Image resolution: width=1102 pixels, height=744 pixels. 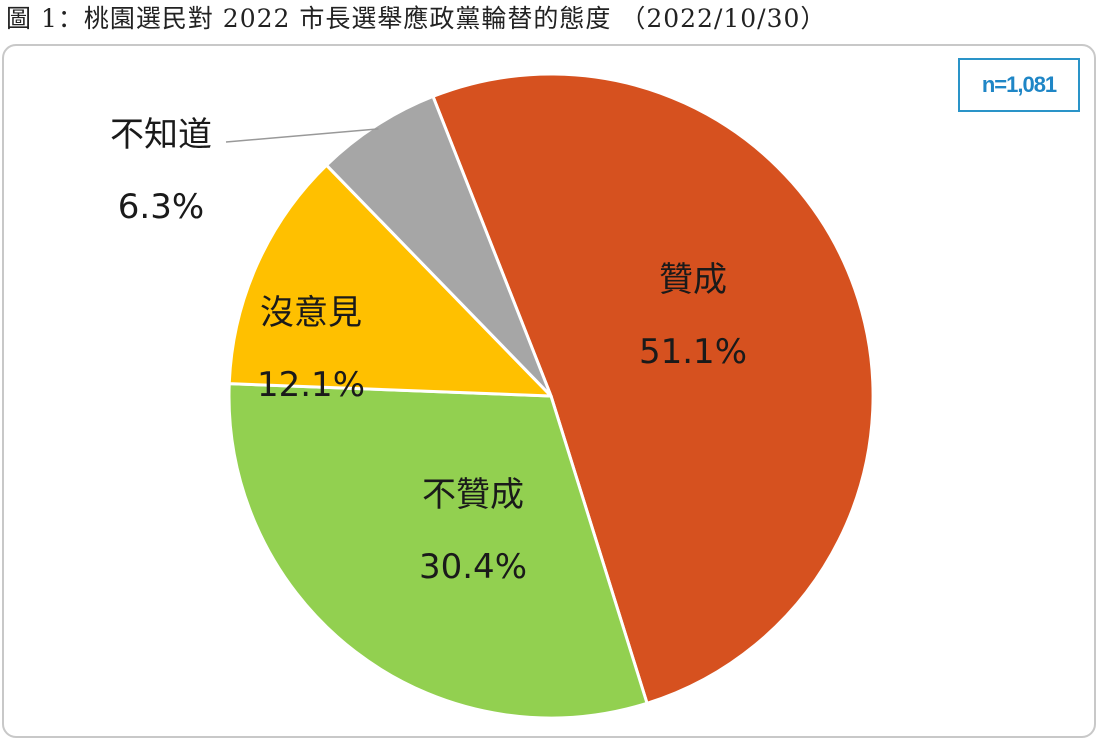 I want to click on pie-slice-no-opinion, so click(x=390, y=280).